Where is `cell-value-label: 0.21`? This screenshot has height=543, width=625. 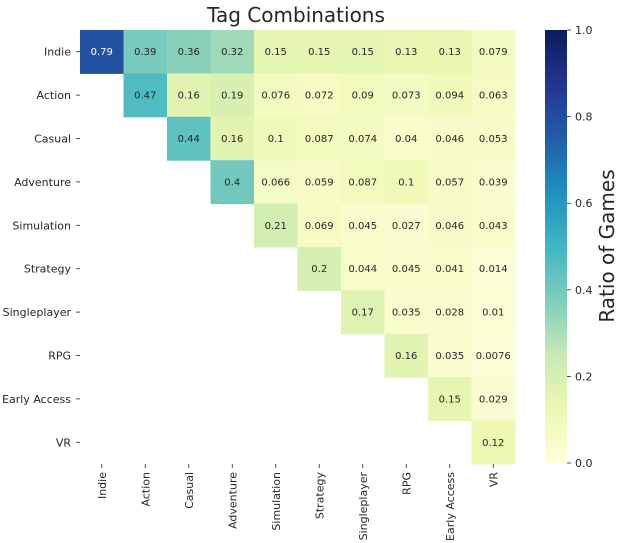
cell-value-label: 0.21 is located at coordinates (276, 226).